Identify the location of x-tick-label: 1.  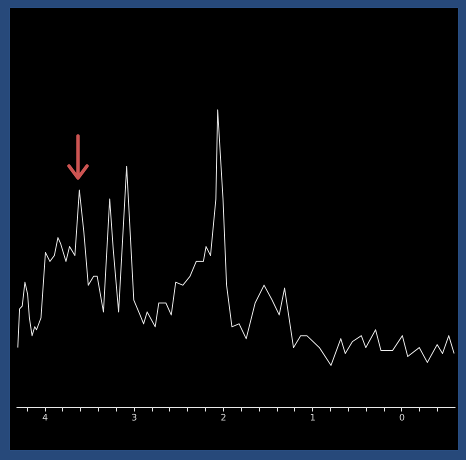
(313, 419).